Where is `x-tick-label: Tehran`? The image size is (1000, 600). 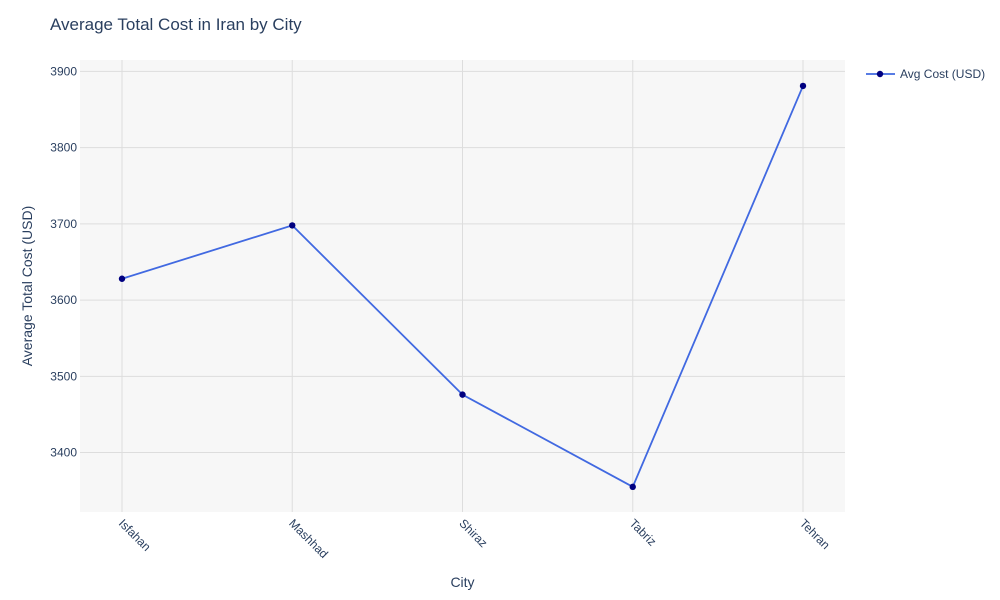
x-tick-label: Tehran is located at coordinates (815, 534).